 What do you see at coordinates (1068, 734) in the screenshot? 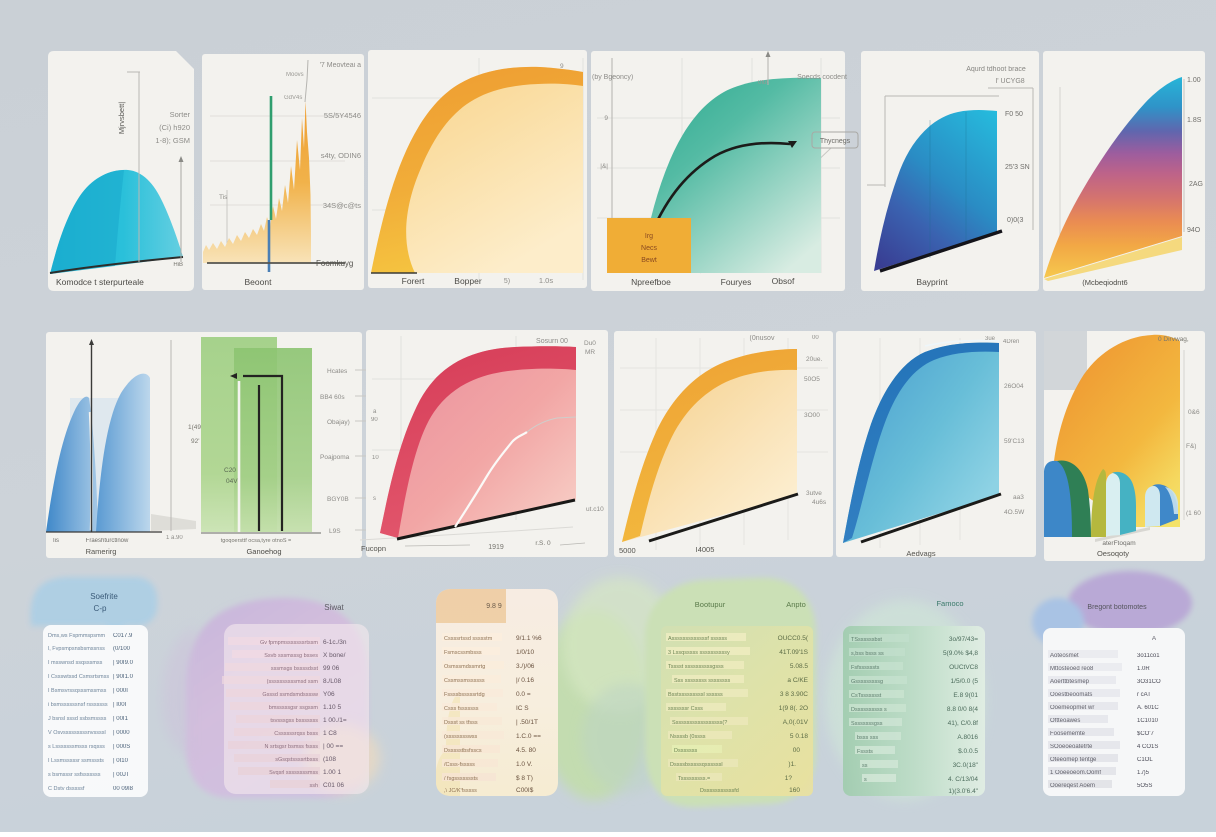
I see `svg-text: Foosememte` at bounding box center [1068, 734].